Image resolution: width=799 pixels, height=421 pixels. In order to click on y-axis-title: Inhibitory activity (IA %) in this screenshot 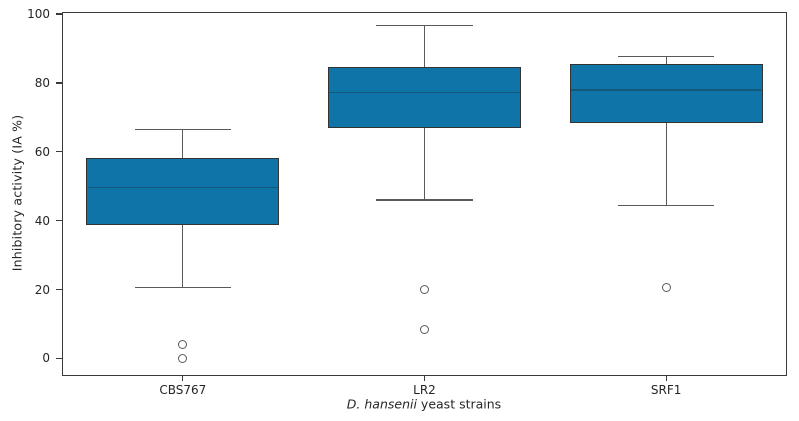, I will do `click(17, 193)`.